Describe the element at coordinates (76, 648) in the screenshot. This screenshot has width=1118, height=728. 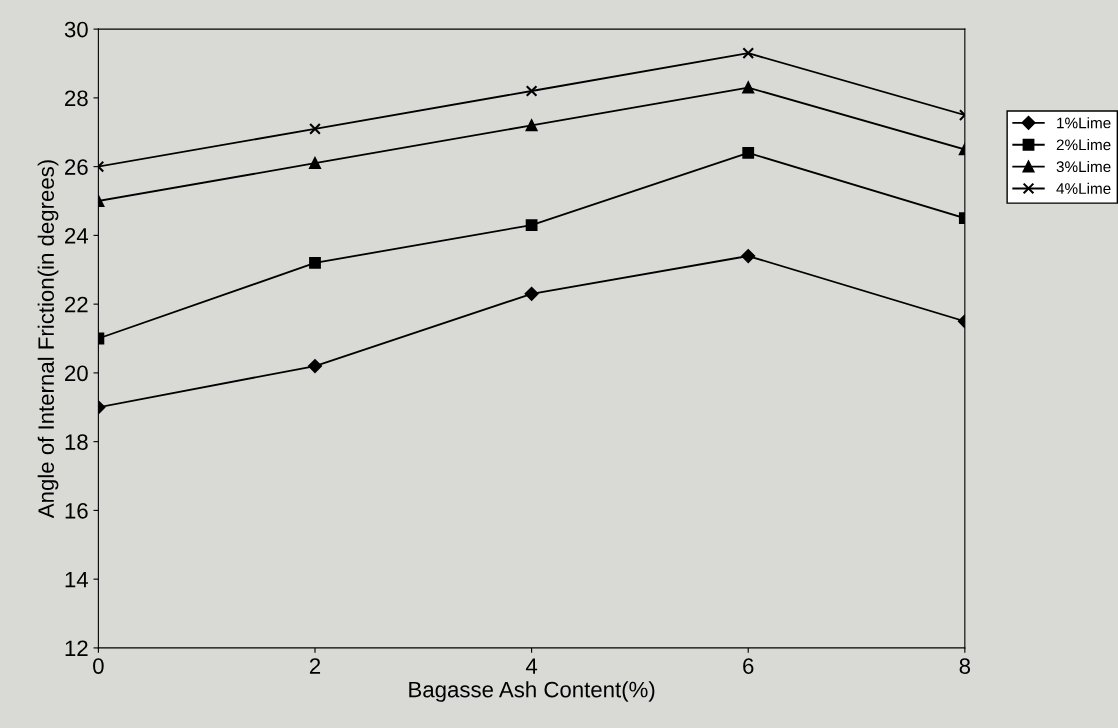
I see `y-tick-label: 12` at that location.